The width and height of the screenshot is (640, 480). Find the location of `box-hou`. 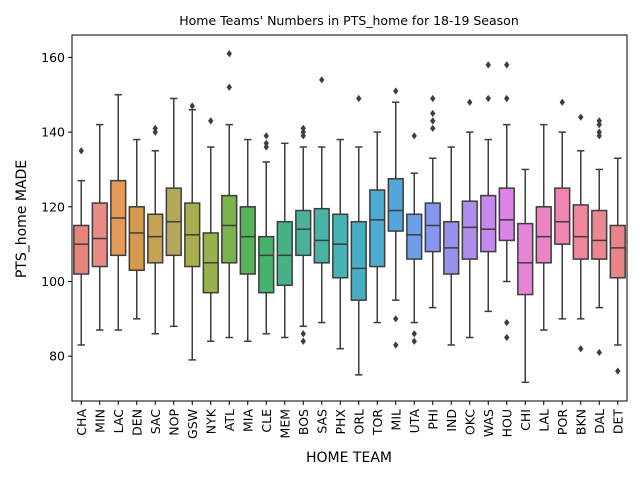

box-hou is located at coordinates (506, 201).